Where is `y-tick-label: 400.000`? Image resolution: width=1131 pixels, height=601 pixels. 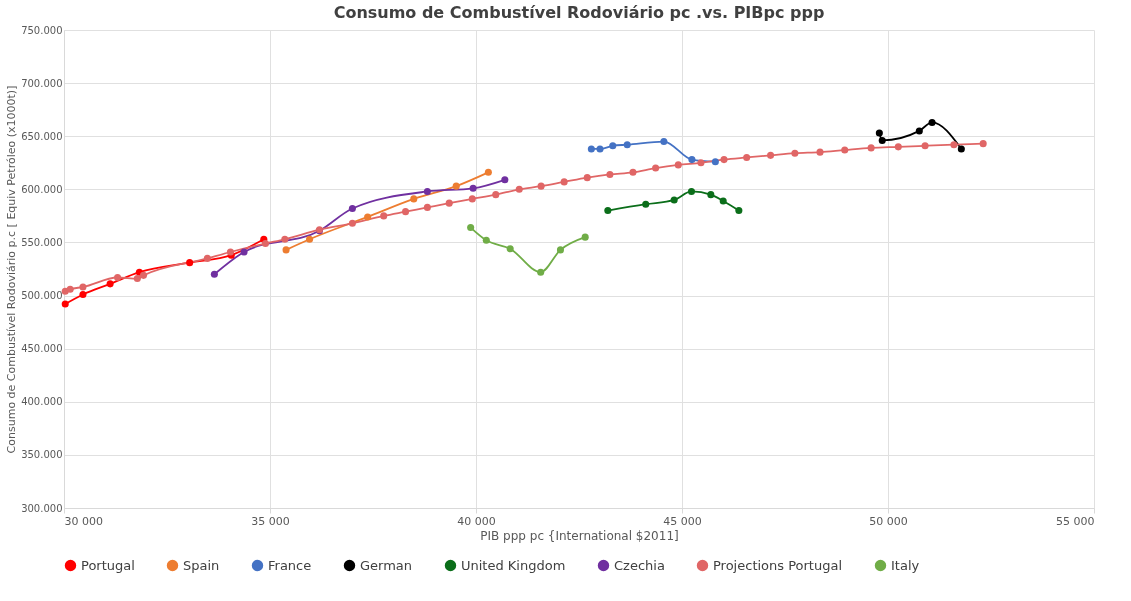 y-tick-label: 400.000 is located at coordinates (42, 402).